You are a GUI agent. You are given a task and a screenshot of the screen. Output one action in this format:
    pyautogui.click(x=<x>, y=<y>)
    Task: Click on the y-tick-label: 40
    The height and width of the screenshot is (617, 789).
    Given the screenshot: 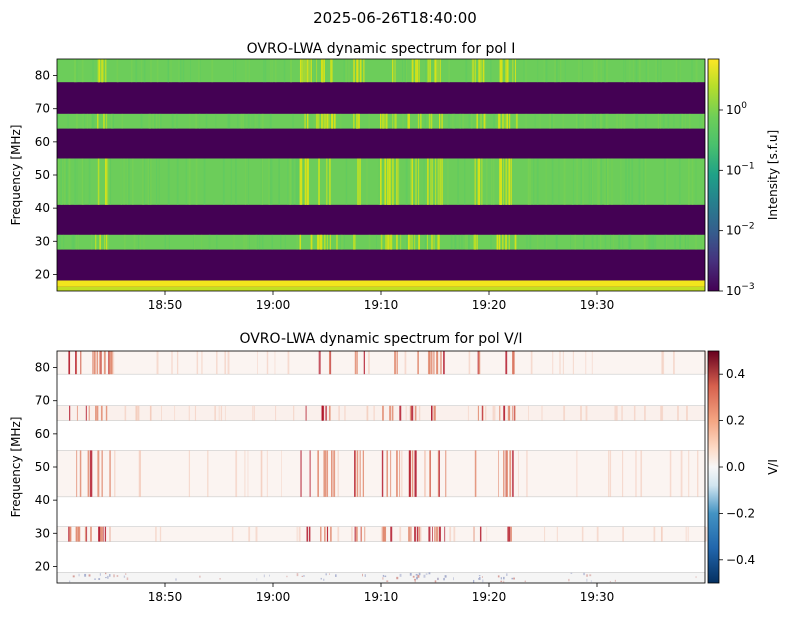 What is the action you would take?
    pyautogui.click(x=42, y=500)
    